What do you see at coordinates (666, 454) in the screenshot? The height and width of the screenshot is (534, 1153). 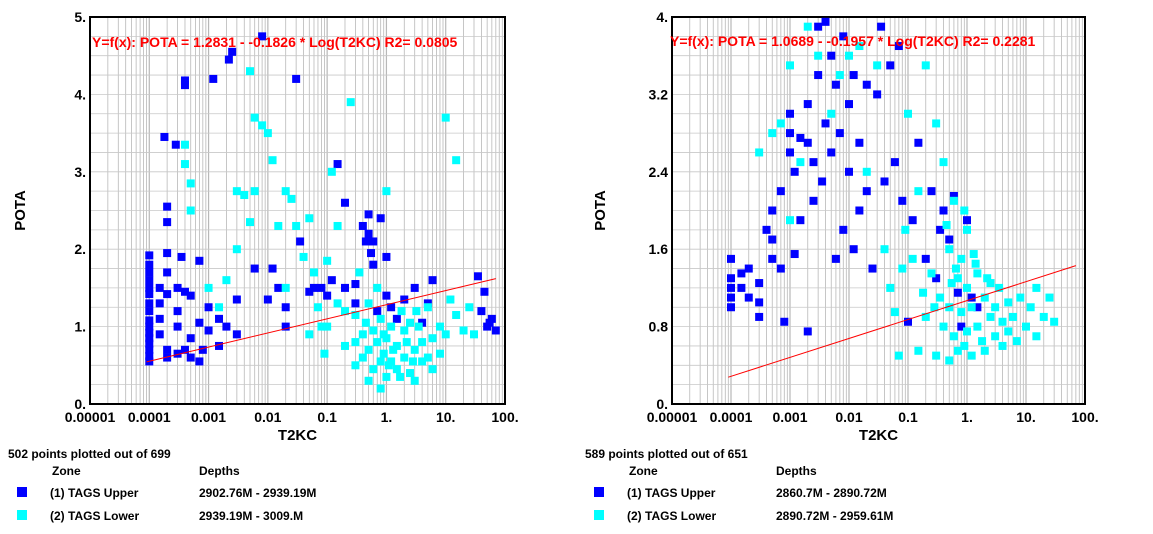 I see `points-summary-right: 589 points plotted out of 651` at bounding box center [666, 454].